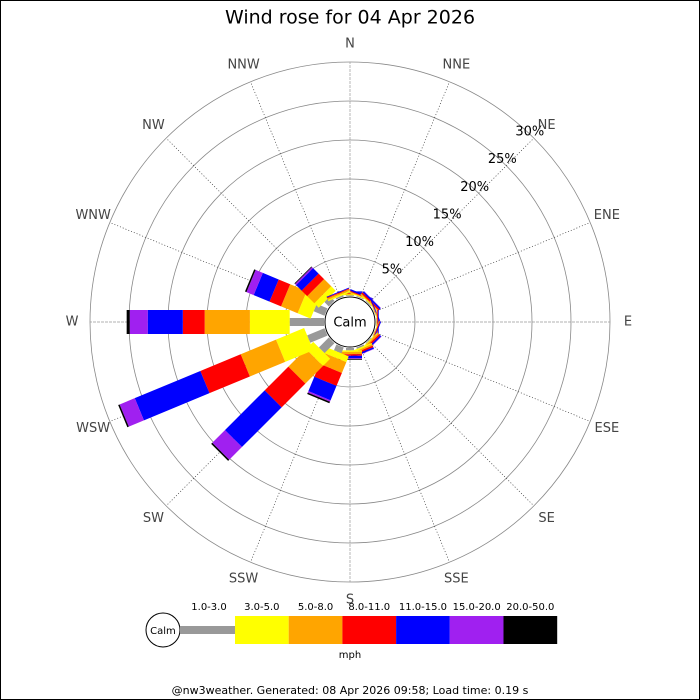 Image resolution: width=700 pixels, height=700 pixels. What do you see at coordinates (392, 270) in the screenshot?
I see `r-tick-label: 5%` at bounding box center [392, 270].